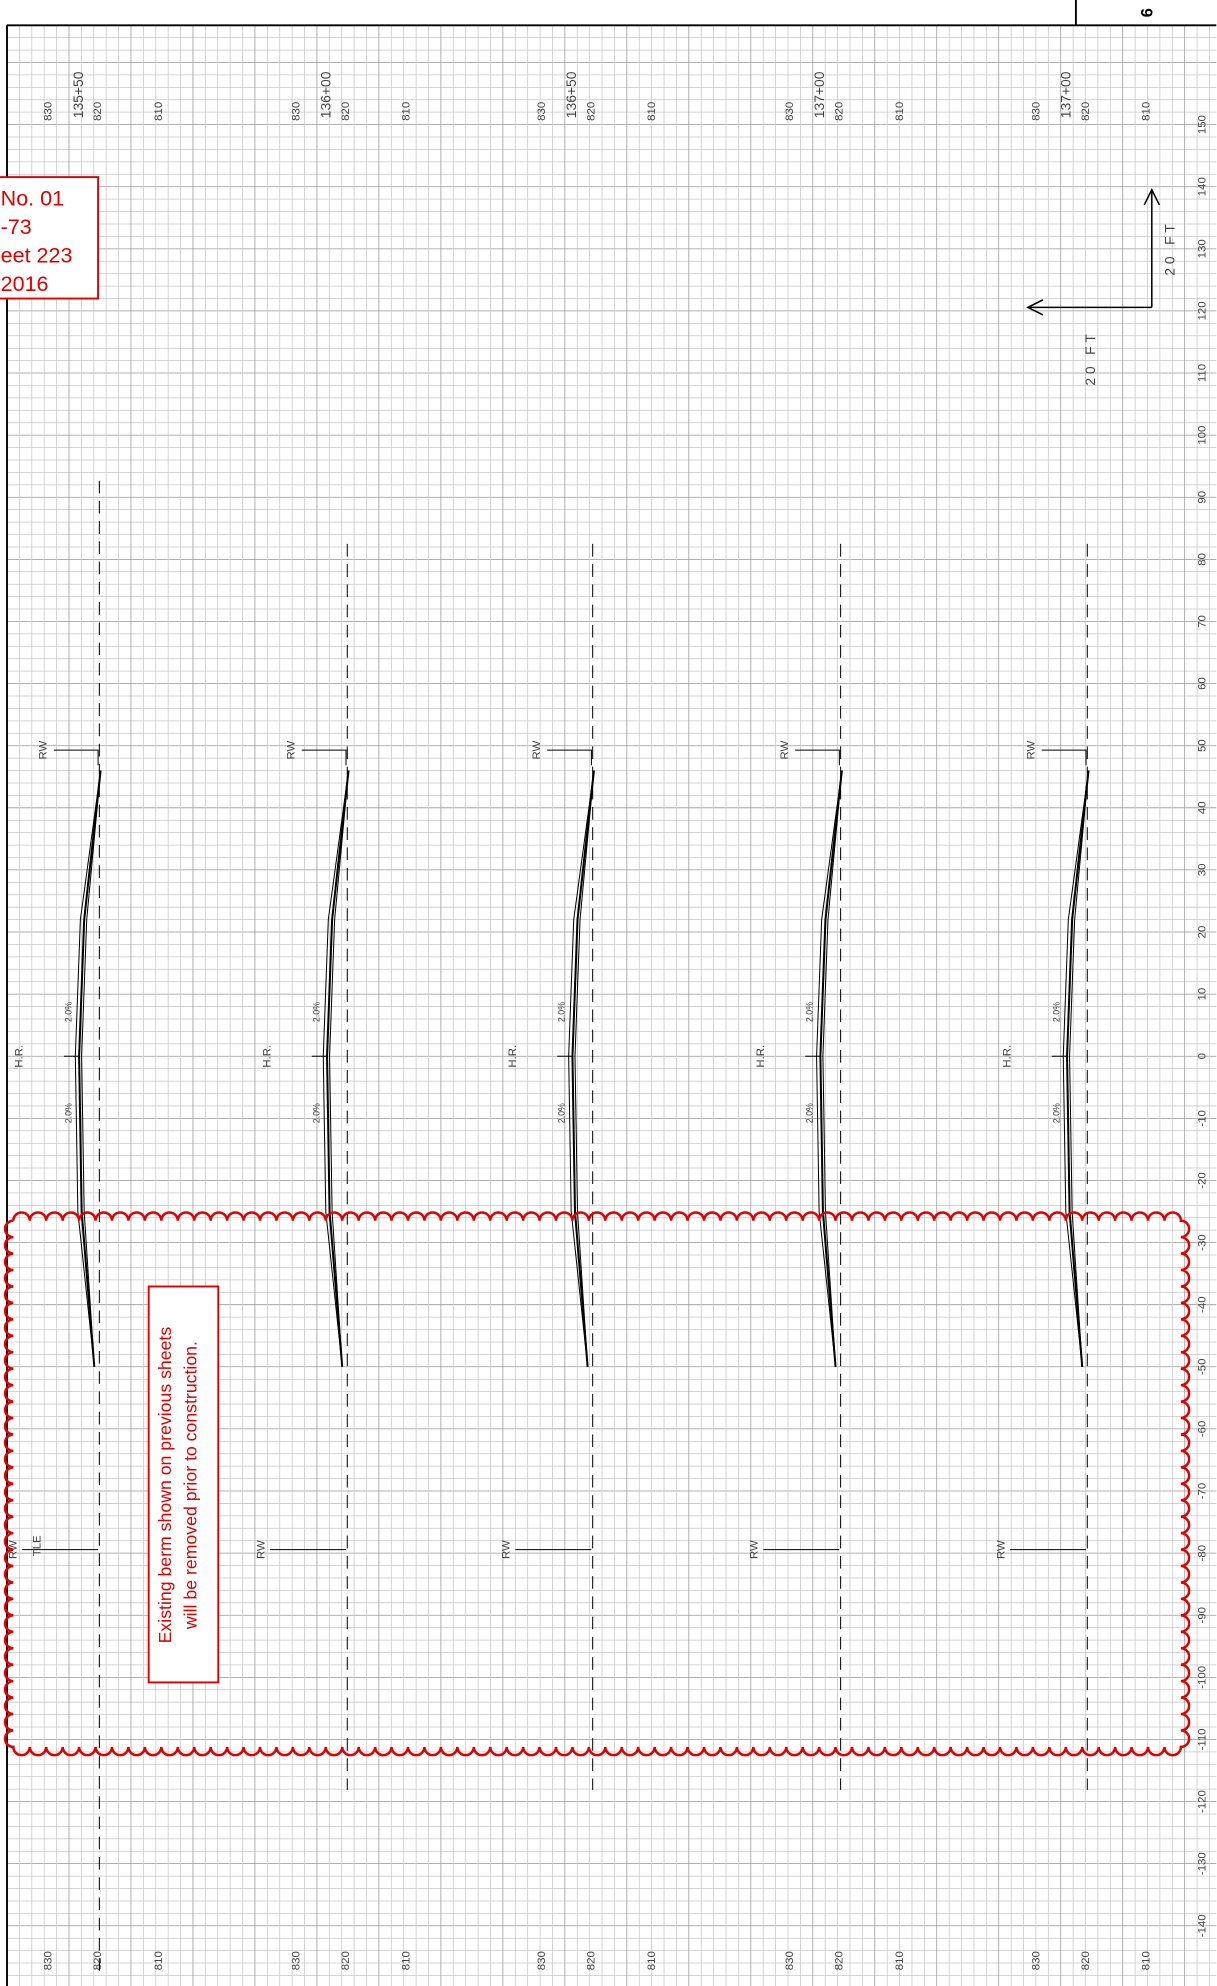  Describe the element at coordinates (78, 94) in the screenshot. I see `station-label: 135+50` at that location.